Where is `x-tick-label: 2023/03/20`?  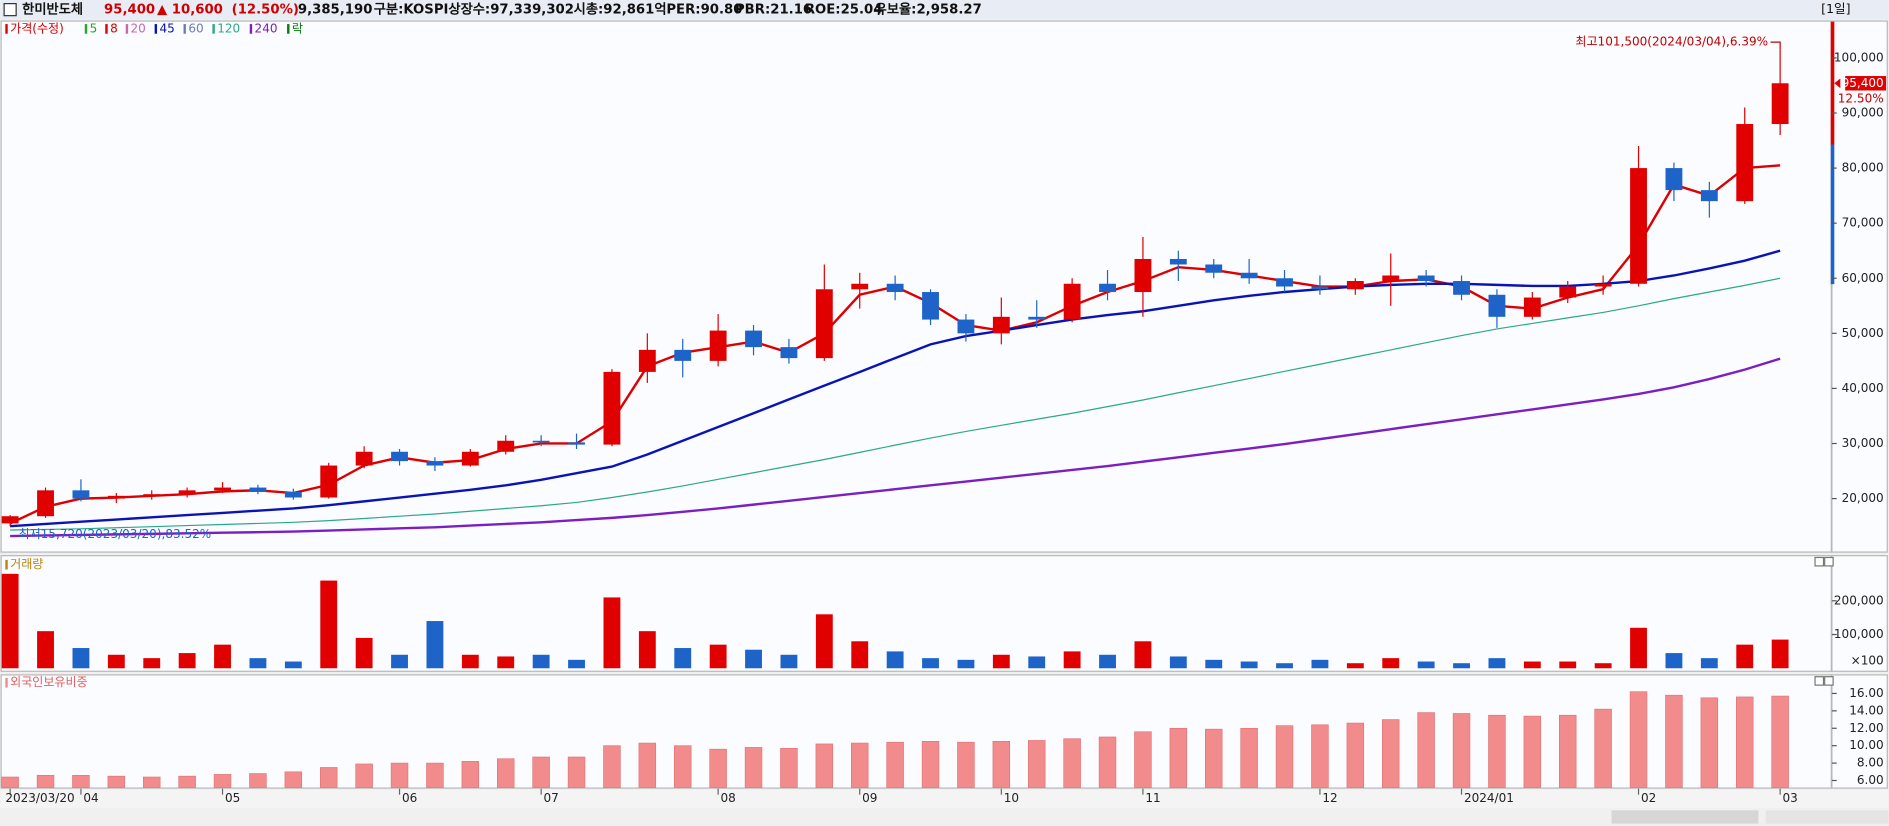
x-tick-label: 2023/03/20 is located at coordinates (39, 798).